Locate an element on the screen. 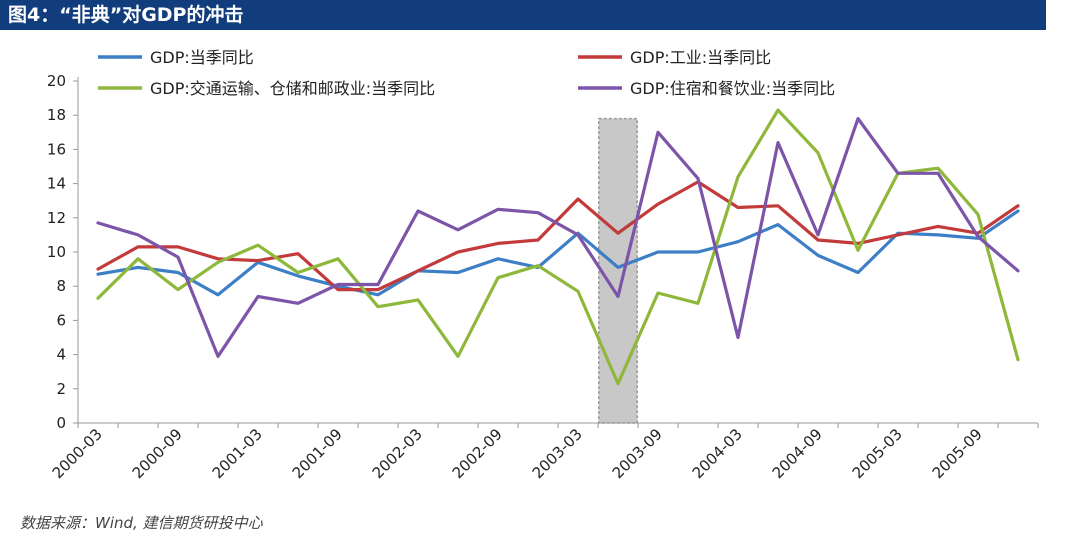  chart-title: 图4：“非典”对GDP的冲击 is located at coordinates (523, 15).